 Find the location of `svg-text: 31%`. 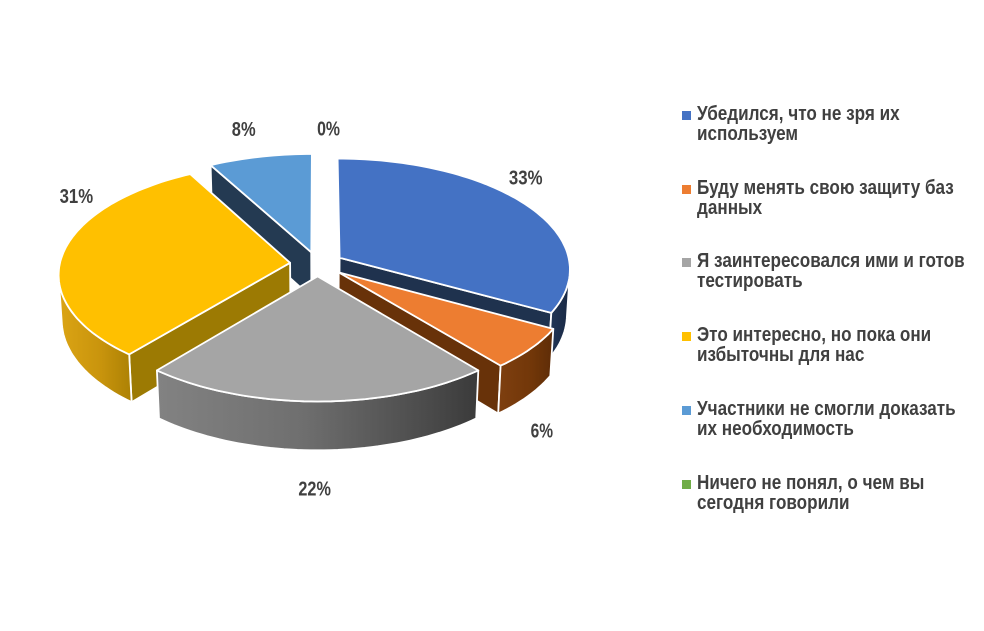

svg-text: 31% is located at coordinates (77, 197).